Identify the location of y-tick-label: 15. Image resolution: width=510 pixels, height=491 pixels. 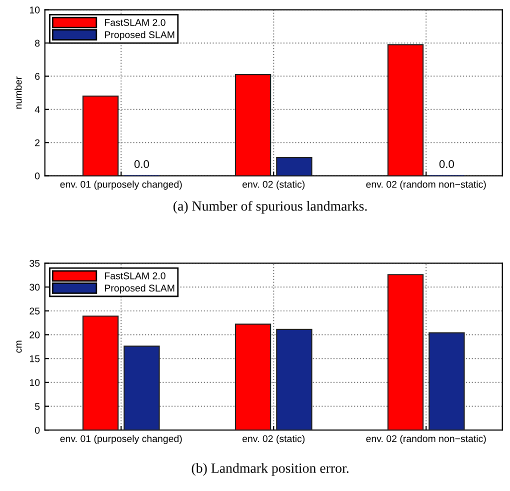
(35, 358).